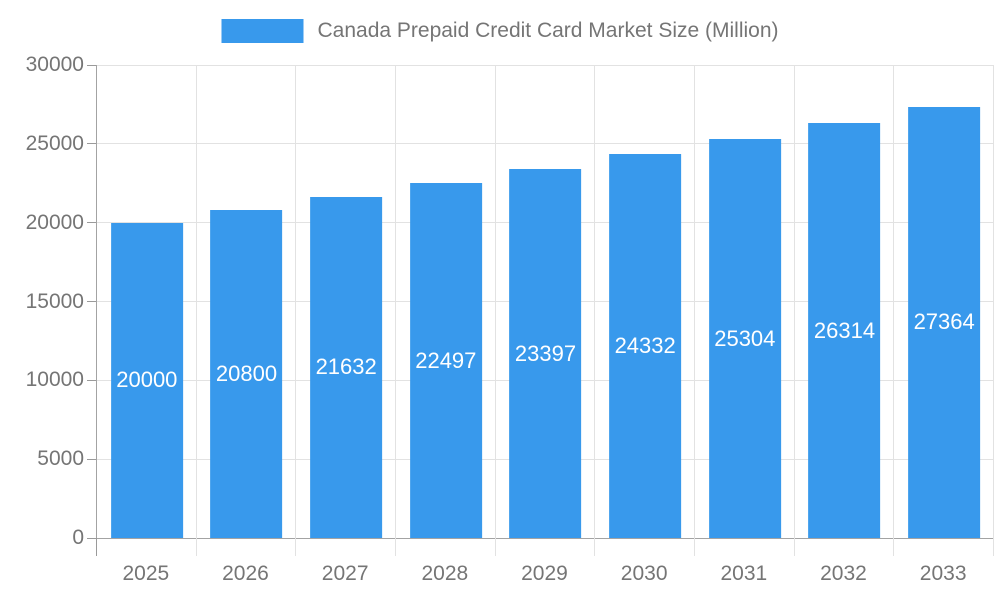 This screenshot has width=1000, height=600. I want to click on bar-value-label: 22497, so click(446, 360).